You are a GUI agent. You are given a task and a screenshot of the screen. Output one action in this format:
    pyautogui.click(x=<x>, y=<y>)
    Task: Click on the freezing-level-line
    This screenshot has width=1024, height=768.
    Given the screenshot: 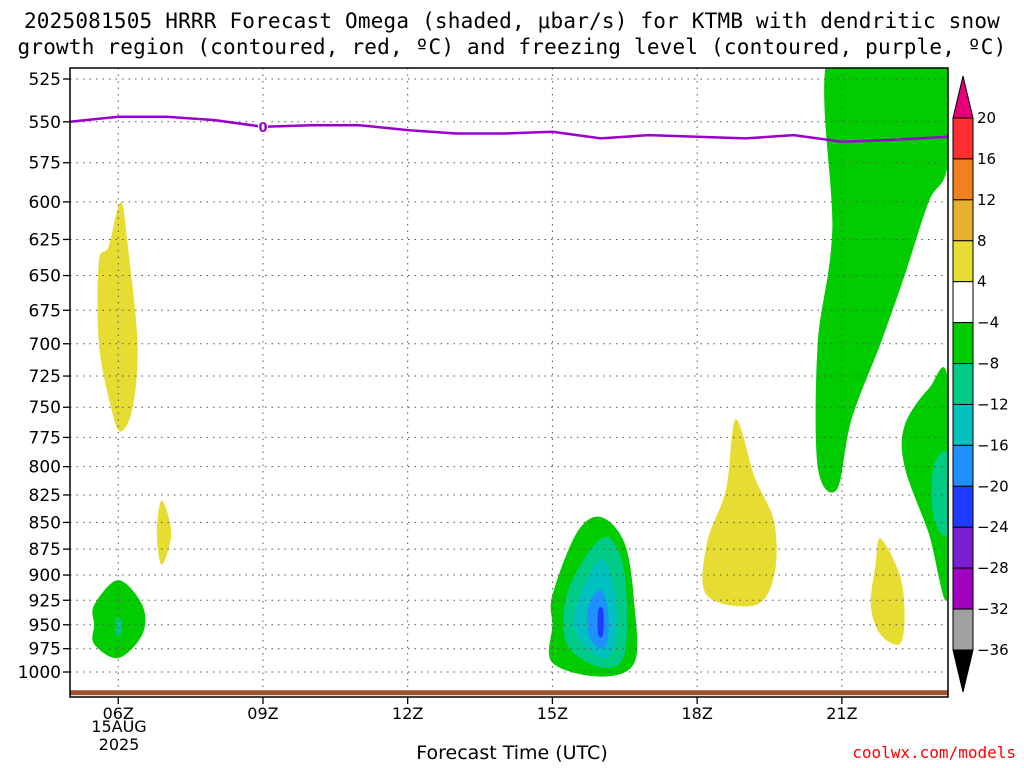 What is the action you would take?
    pyautogui.click(x=509, y=129)
    